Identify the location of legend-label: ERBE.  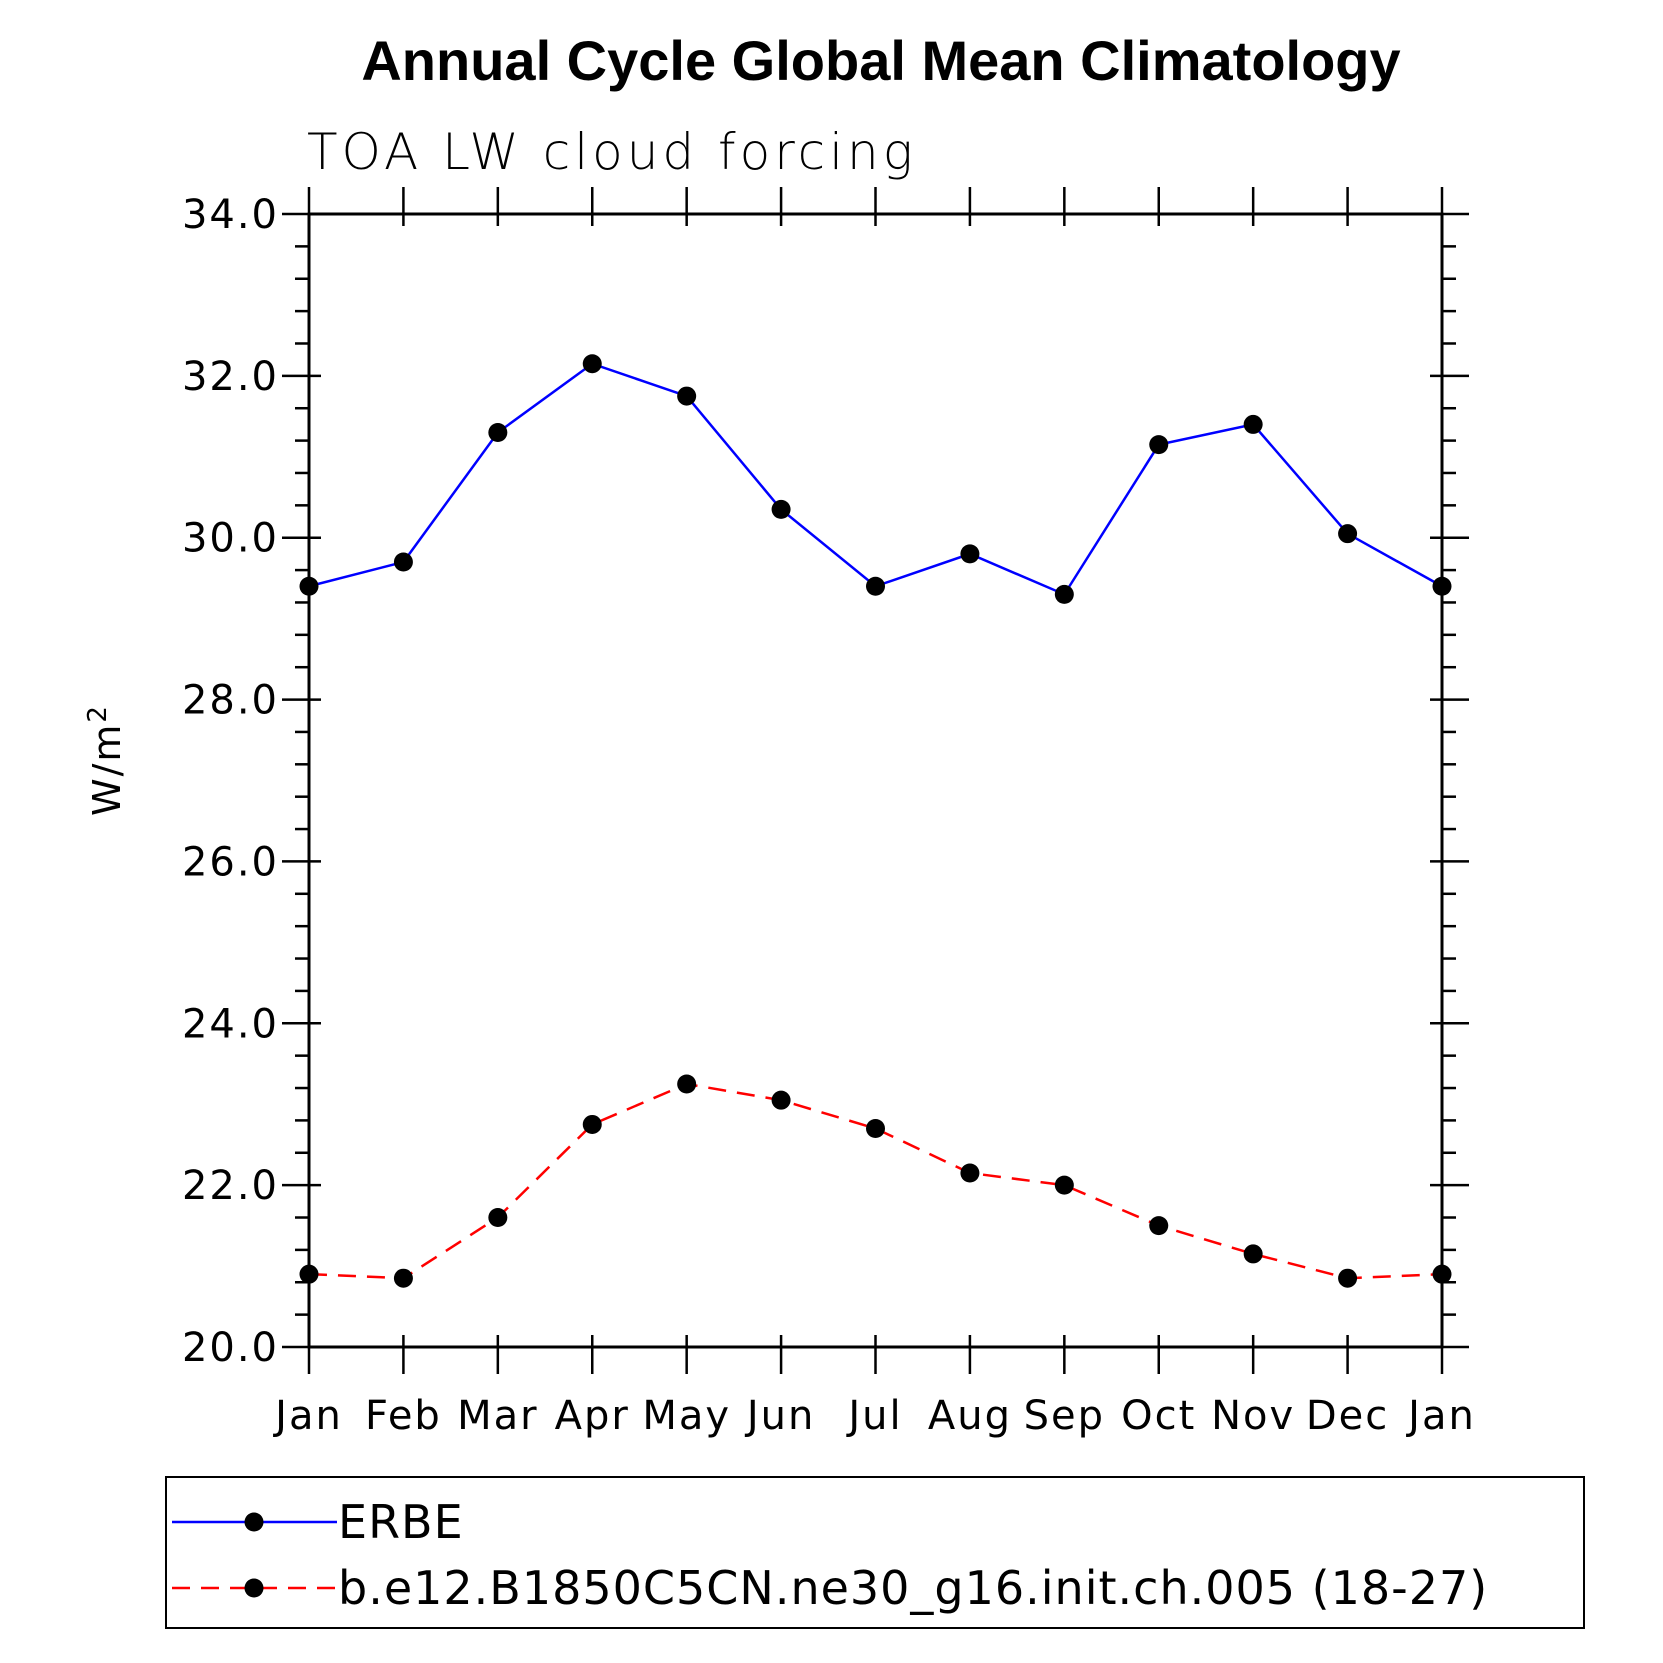
(401, 1522).